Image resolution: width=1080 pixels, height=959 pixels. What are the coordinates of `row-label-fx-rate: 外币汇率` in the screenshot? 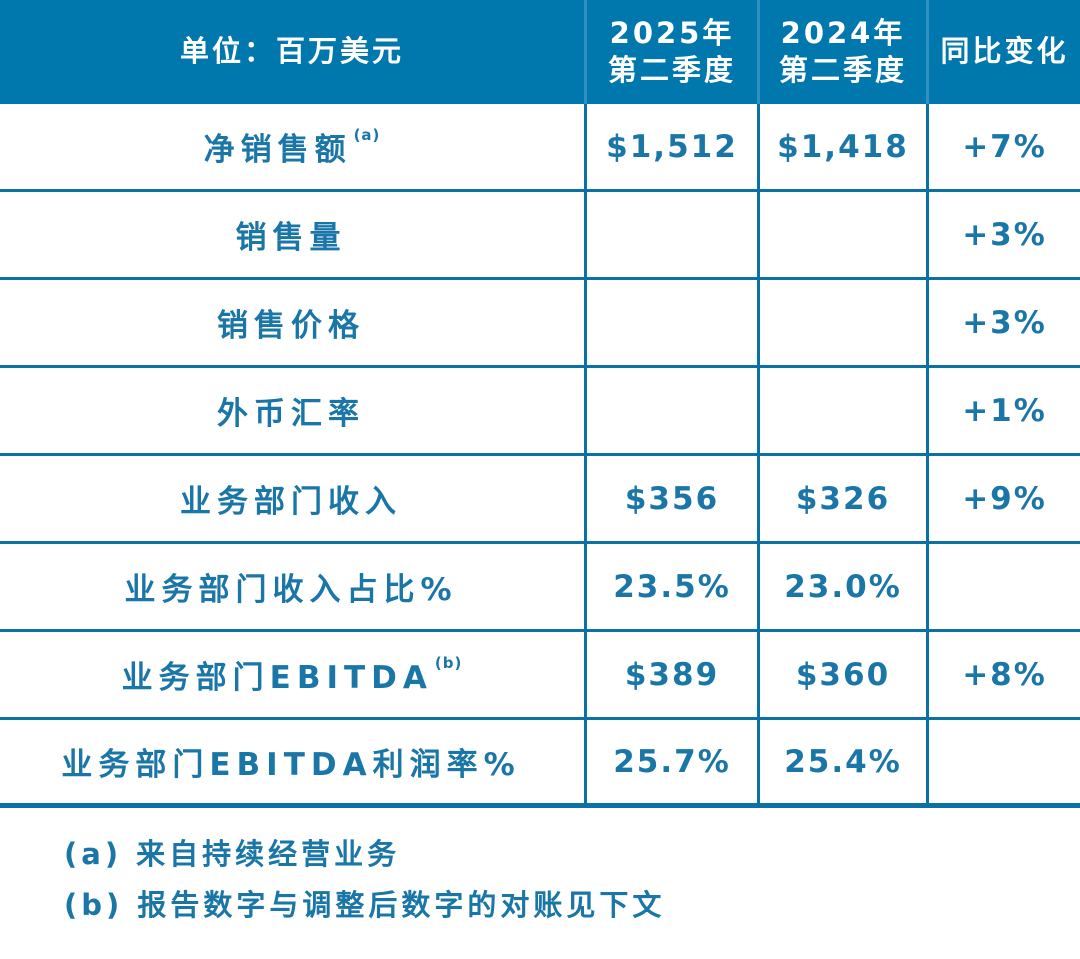 It's located at (292, 412).